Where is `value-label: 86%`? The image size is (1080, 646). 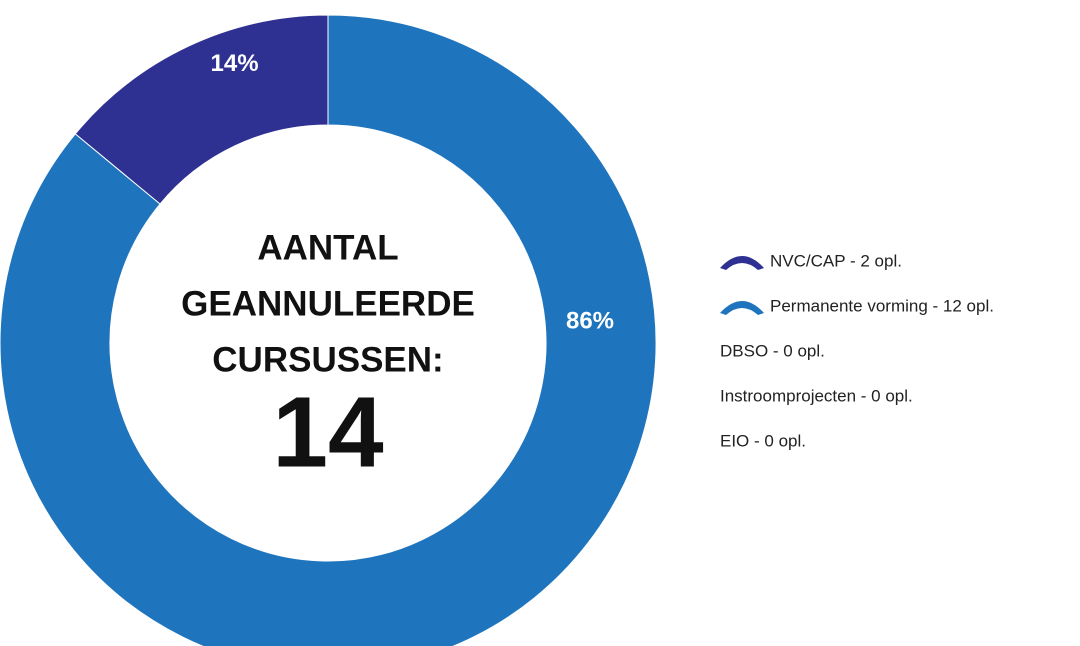 value-label: 86% is located at coordinates (590, 320).